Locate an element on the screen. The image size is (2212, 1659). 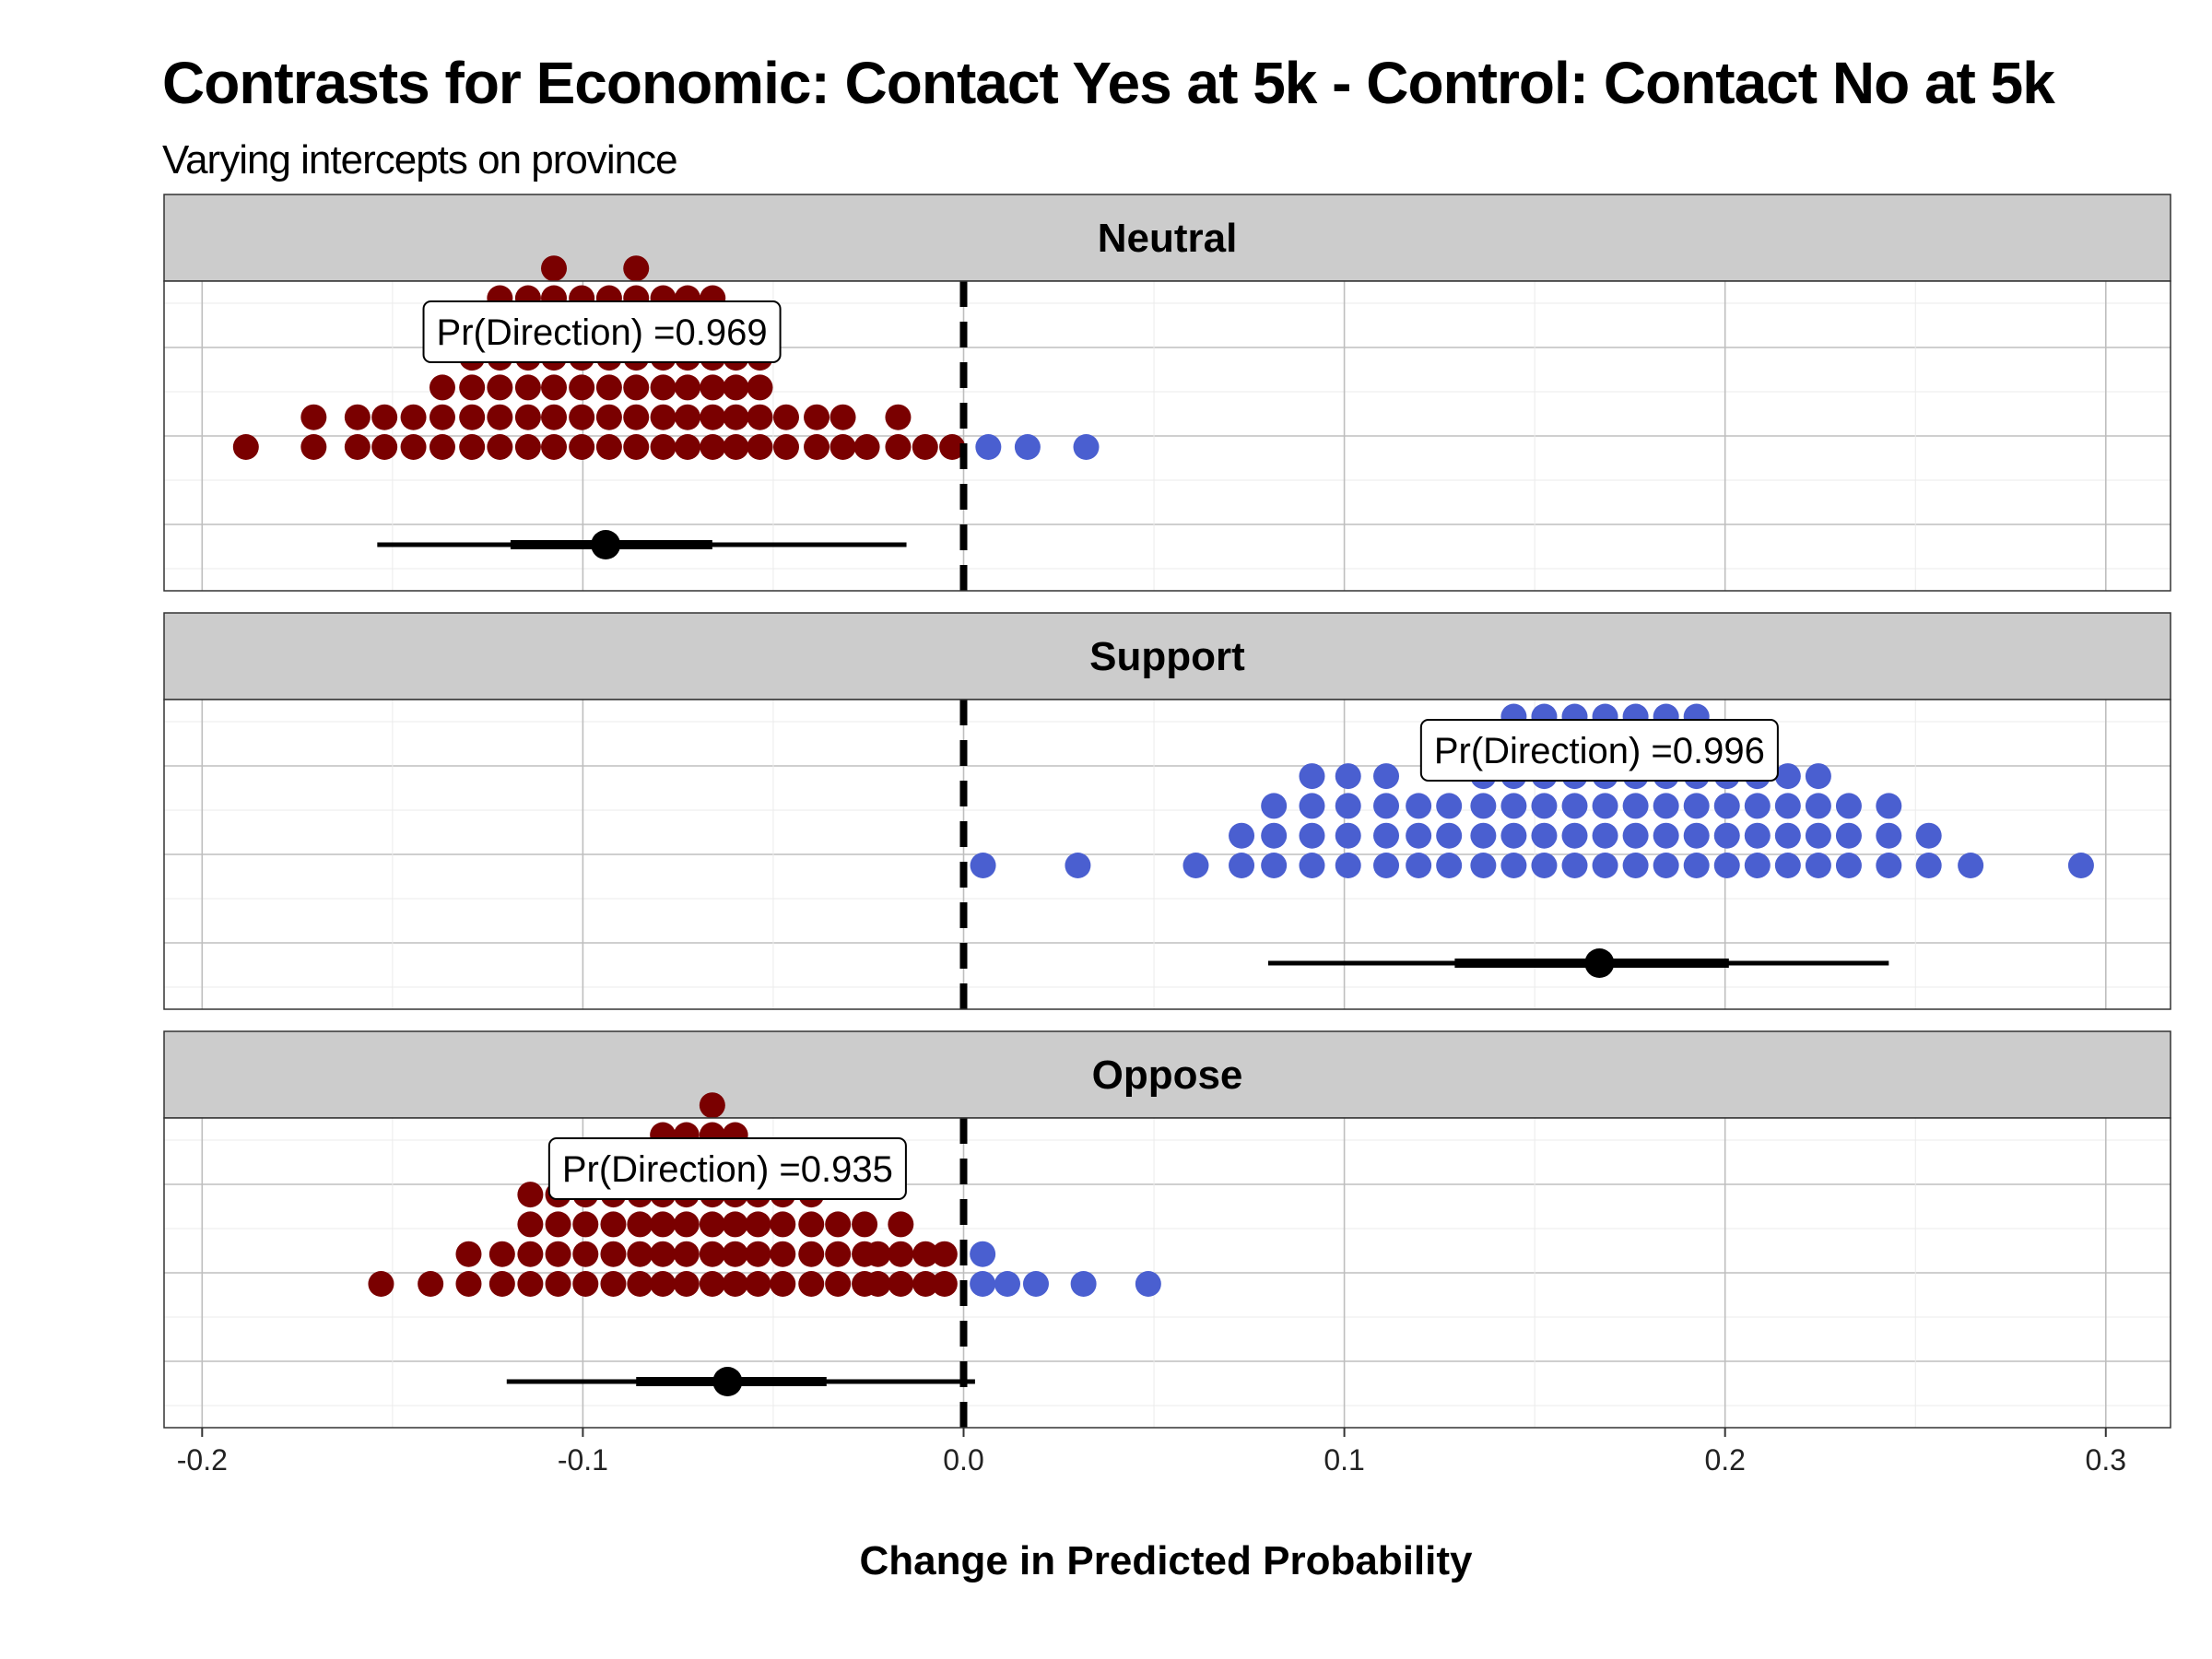
annotation-label: Pr(Direction) =0.996 is located at coordinates (1599, 751).